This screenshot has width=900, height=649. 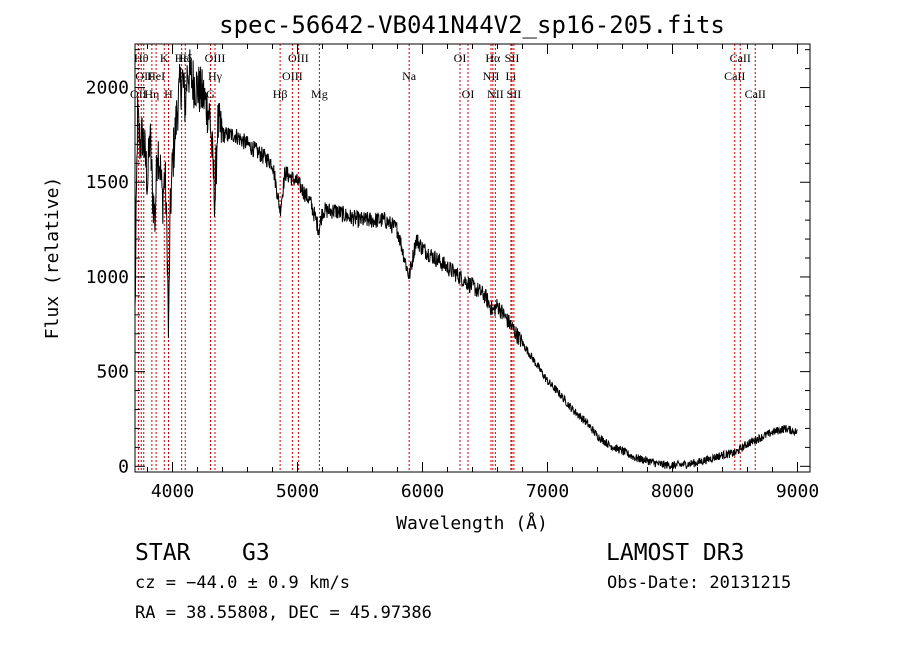 I want to click on x-tick-label: 6000, so click(x=422, y=491).